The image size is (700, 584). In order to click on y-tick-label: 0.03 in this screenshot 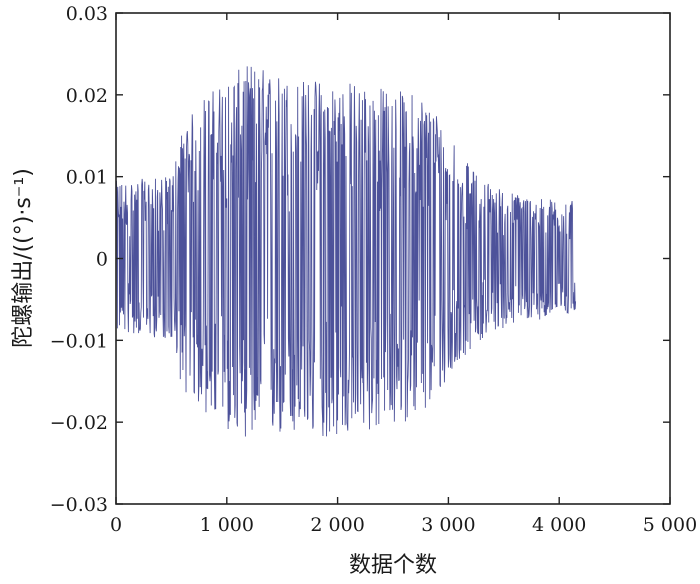, I will do `click(87, 14)`.